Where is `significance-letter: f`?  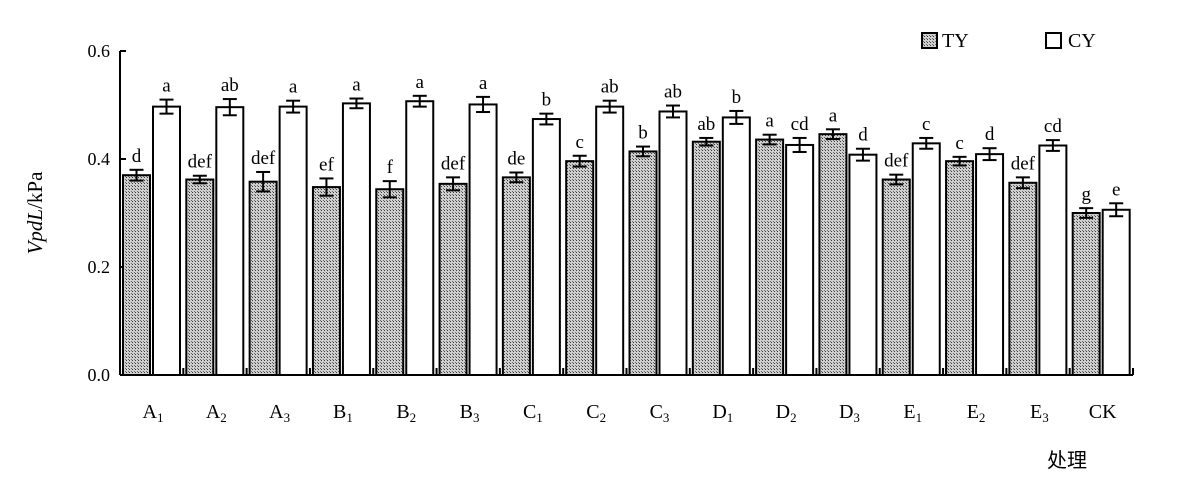
significance-letter: f is located at coordinates (390, 167).